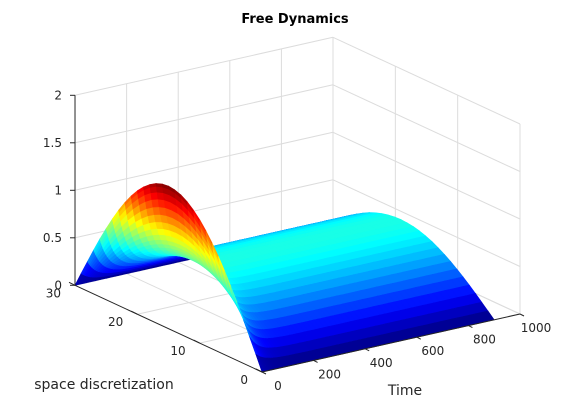 Image resolution: width=570 pixels, height=420 pixels. Describe the element at coordinates (295, 19) in the screenshot. I see `chart-title: Free Dynamics` at that location.